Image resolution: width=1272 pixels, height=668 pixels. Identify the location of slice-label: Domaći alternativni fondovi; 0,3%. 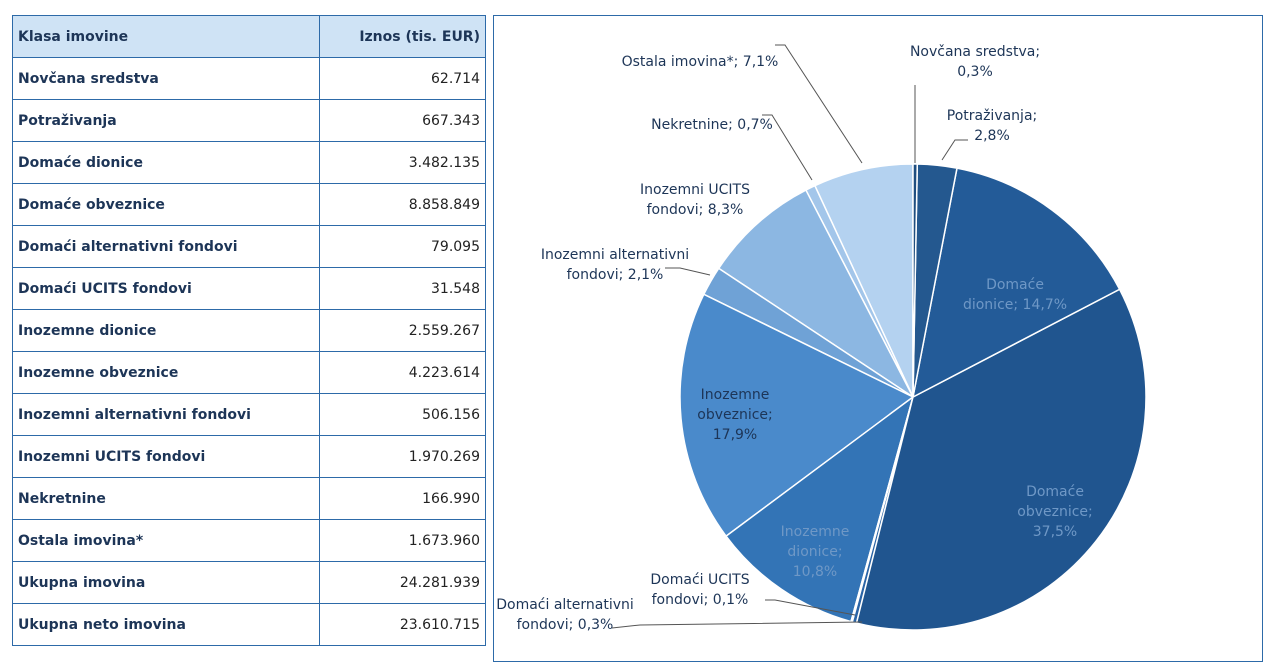
(565, 615).